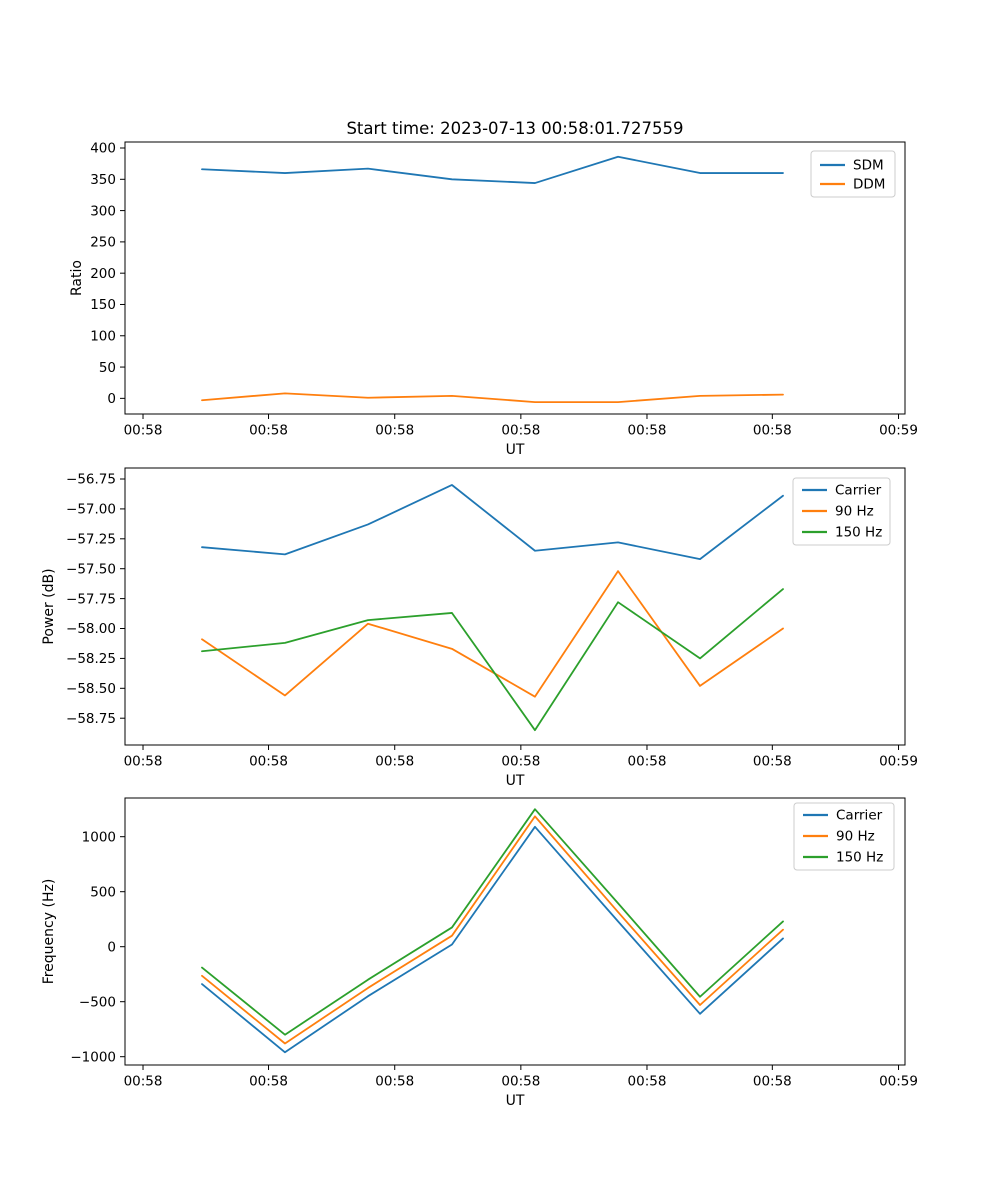  I want to click on y-axis: 400 350 300 250 200 150 100 50 0, so click(107, 274).